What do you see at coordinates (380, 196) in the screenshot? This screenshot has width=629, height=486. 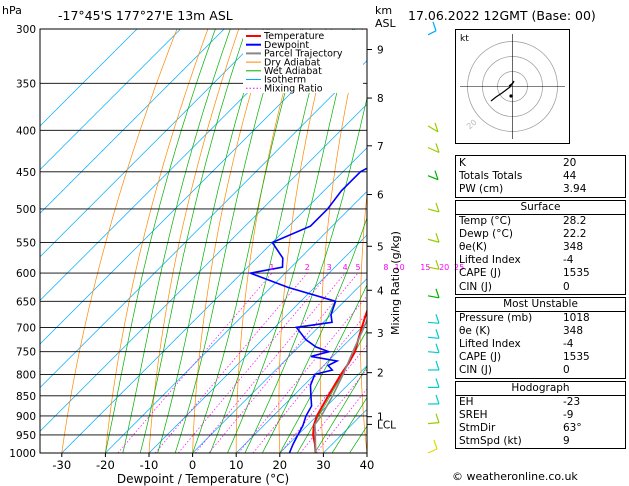 I see `km-tick-label: 6` at bounding box center [380, 196].